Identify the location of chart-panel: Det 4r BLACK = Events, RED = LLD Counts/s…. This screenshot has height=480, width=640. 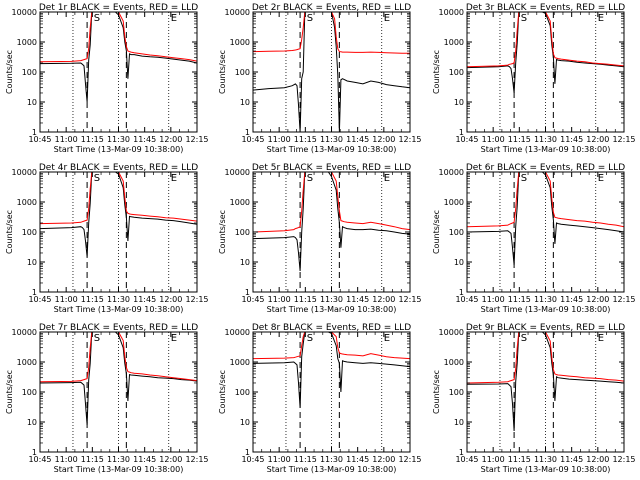
(107, 238).